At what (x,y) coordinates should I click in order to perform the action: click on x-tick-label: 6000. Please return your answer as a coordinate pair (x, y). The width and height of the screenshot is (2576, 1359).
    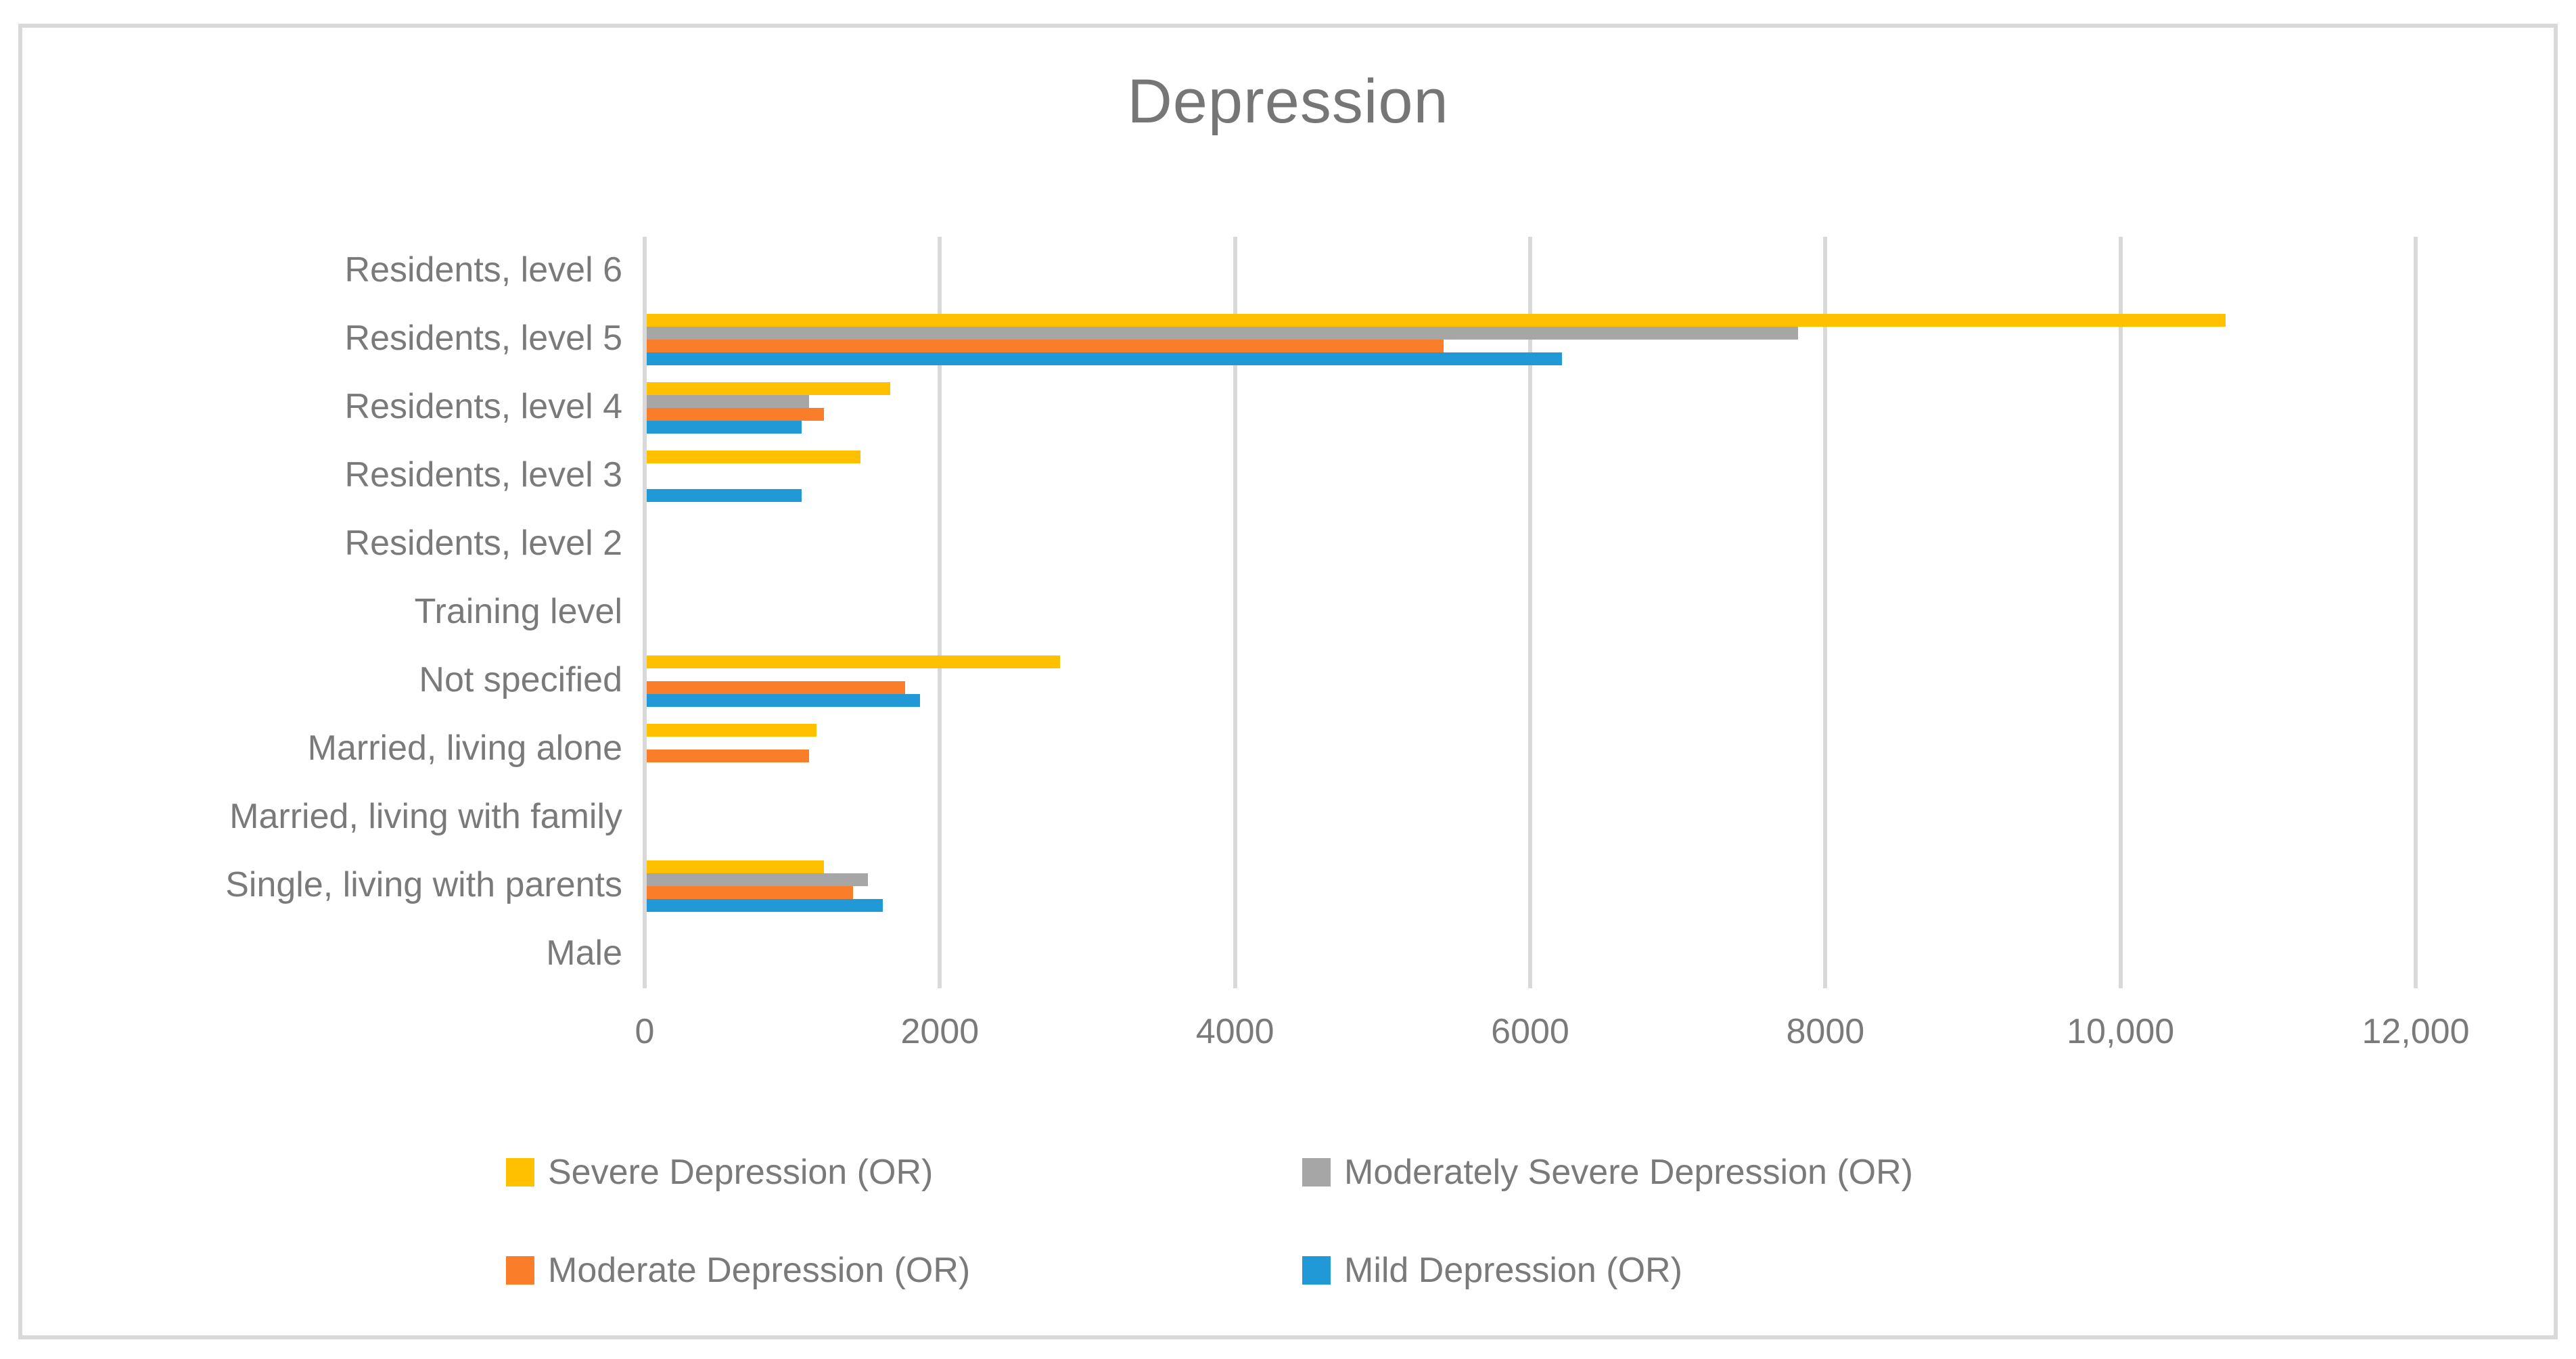
    Looking at the image, I should click on (1530, 1031).